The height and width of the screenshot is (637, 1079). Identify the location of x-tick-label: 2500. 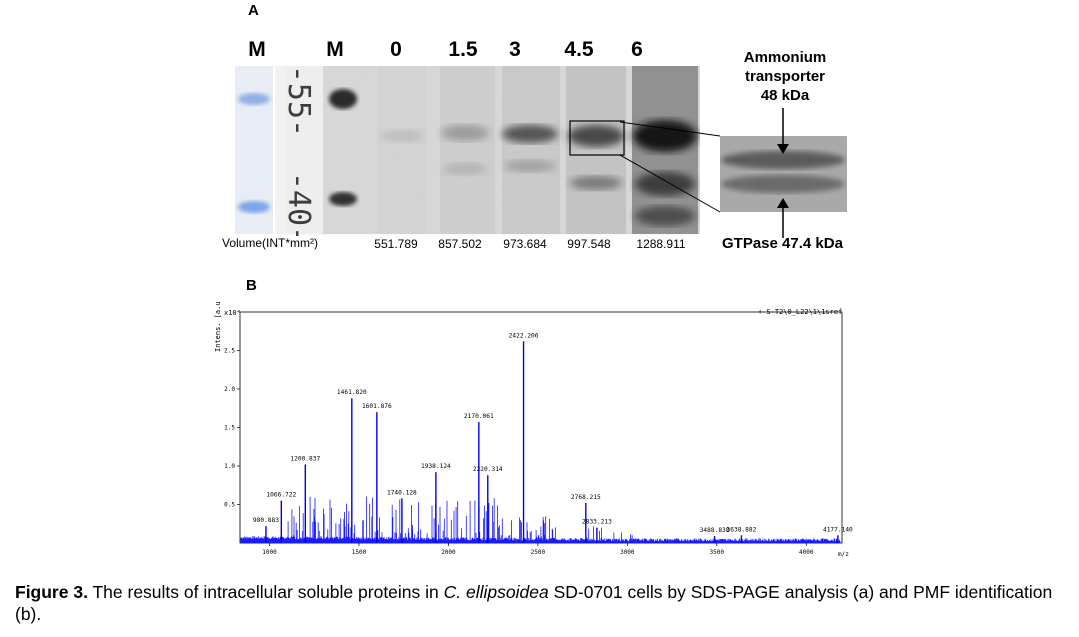
(538, 552).